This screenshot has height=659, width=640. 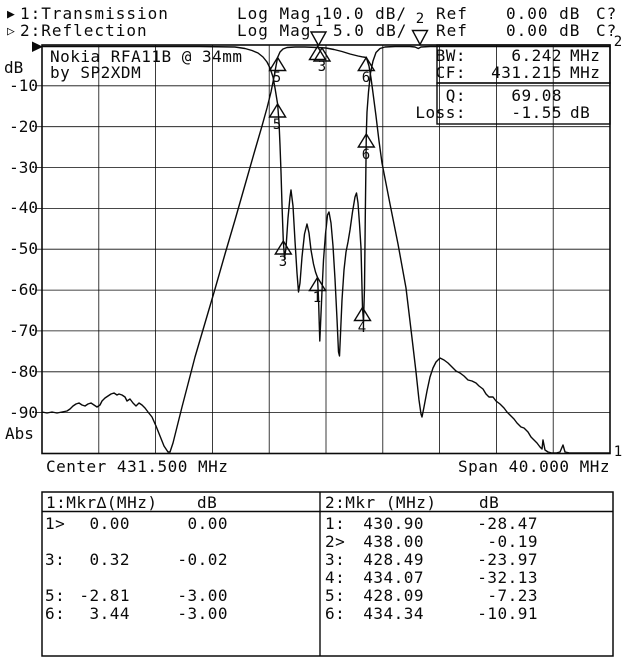 What do you see at coordinates (365, 13) in the screenshot?
I see `channel1-scale: 10.0 dB/` at bounding box center [365, 13].